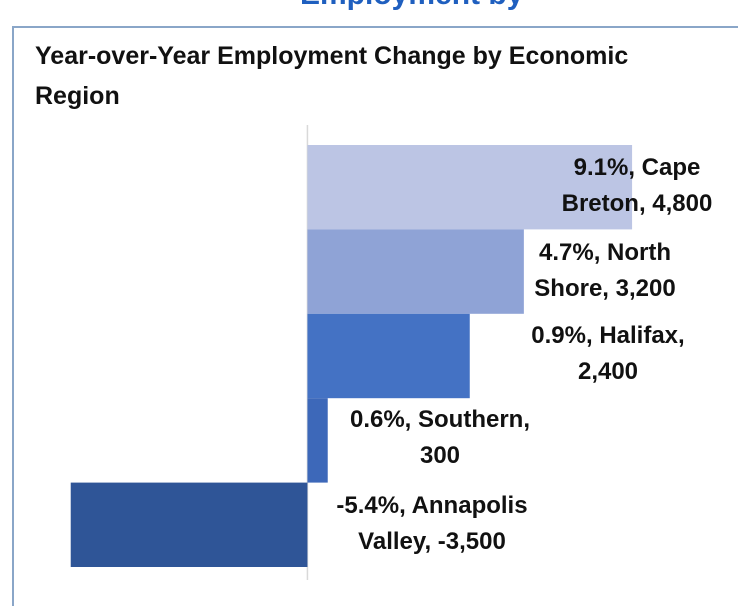 Image resolution: width=738 pixels, height=606 pixels. I want to click on data-label: -5.4%, Annapolis Valley, -3,500, so click(432, 523).